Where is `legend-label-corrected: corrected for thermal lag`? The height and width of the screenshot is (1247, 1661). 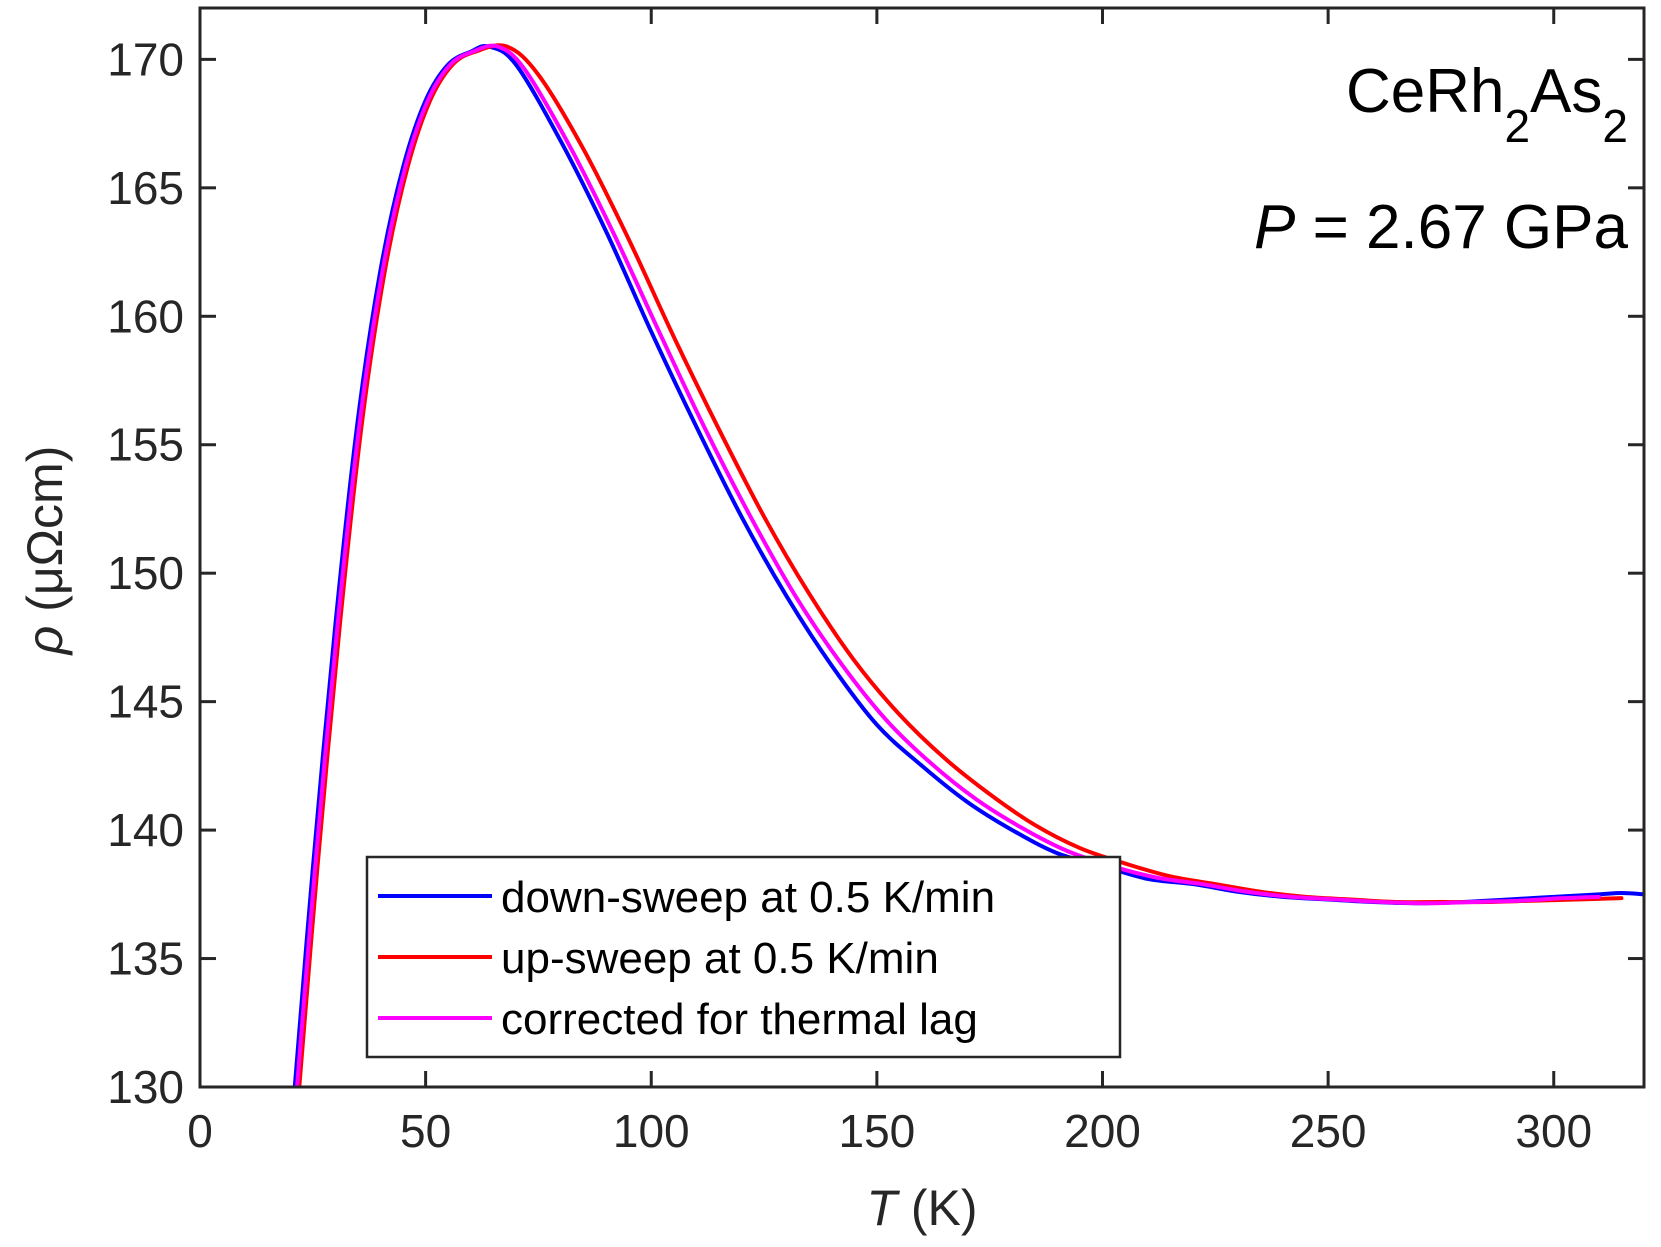 legend-label-corrected: corrected for thermal lag is located at coordinates (739, 1019).